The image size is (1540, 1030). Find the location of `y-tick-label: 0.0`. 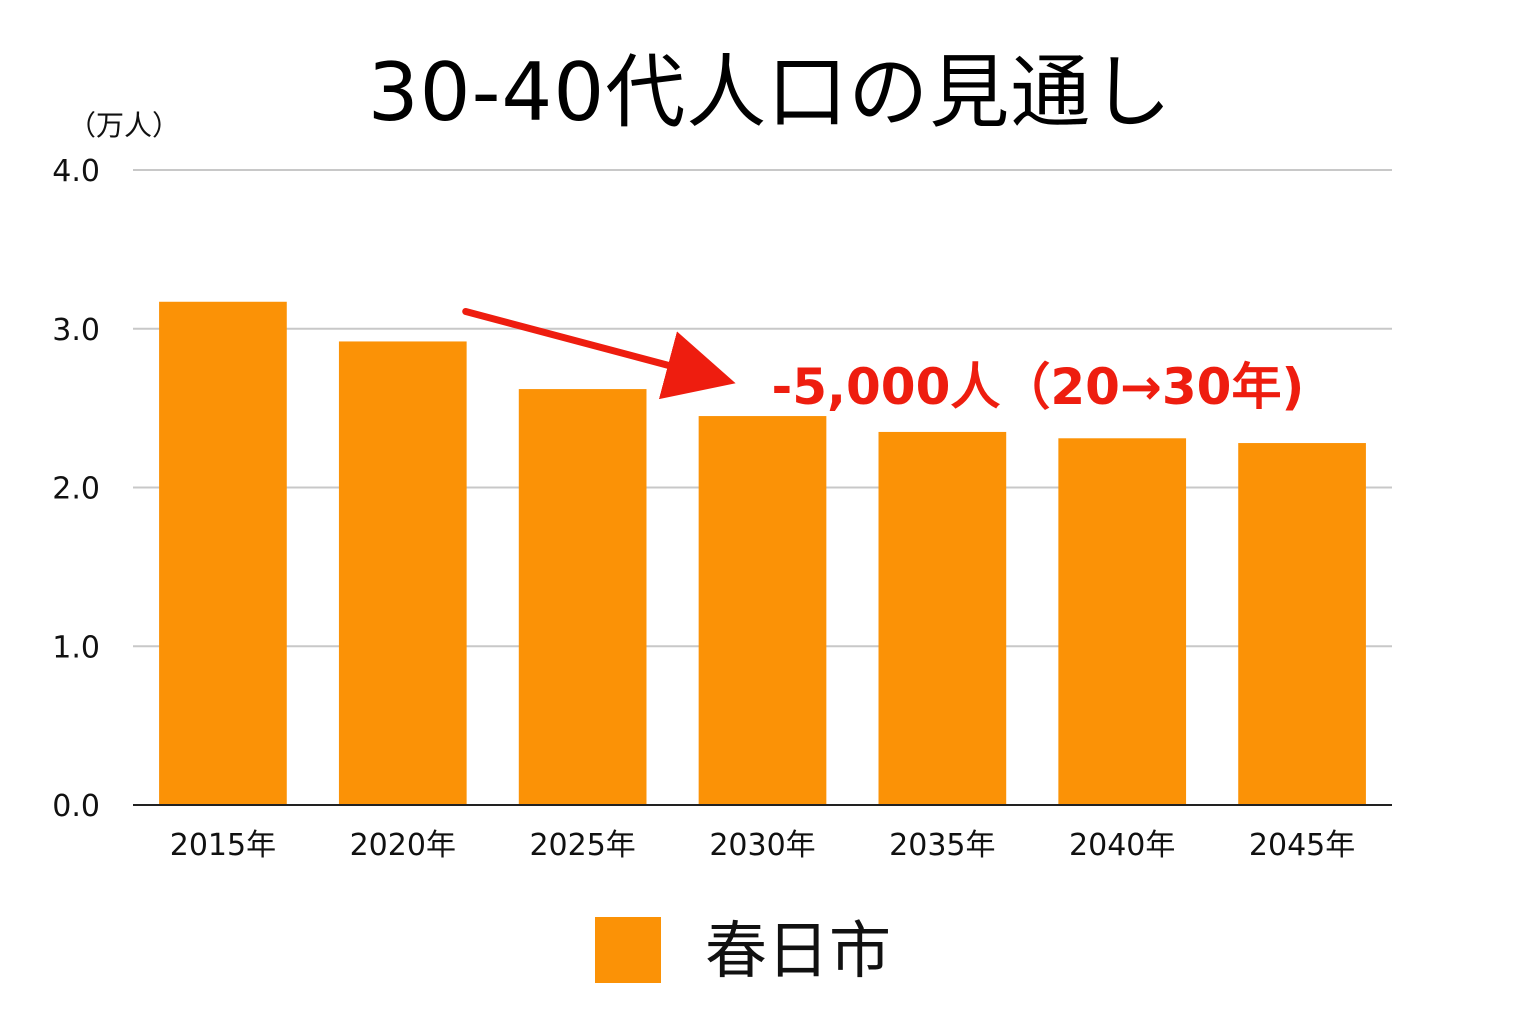

y-tick-label: 0.0 is located at coordinates (76, 806).